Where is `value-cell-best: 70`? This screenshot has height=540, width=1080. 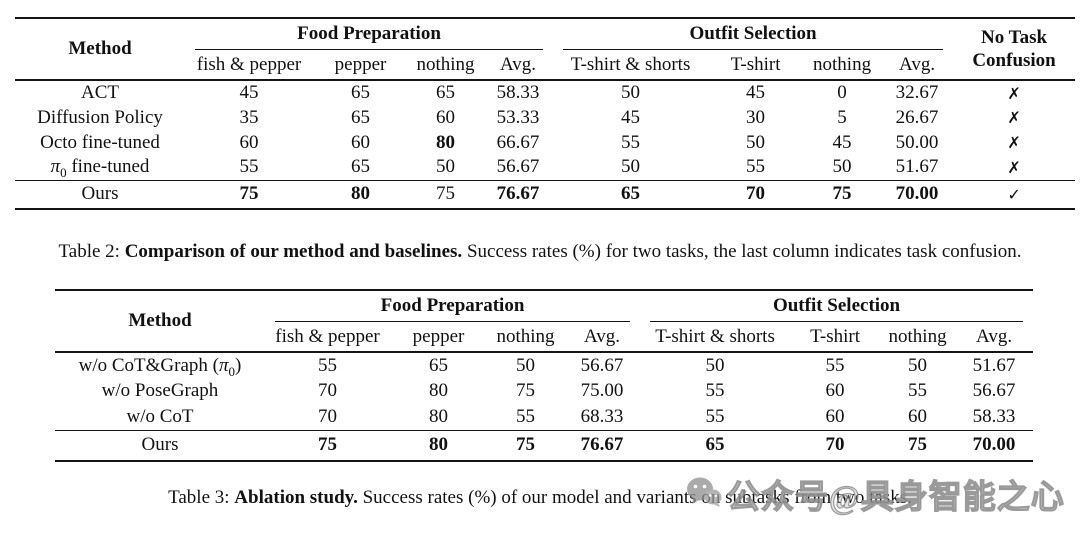 value-cell-best: 70 is located at coordinates (835, 445).